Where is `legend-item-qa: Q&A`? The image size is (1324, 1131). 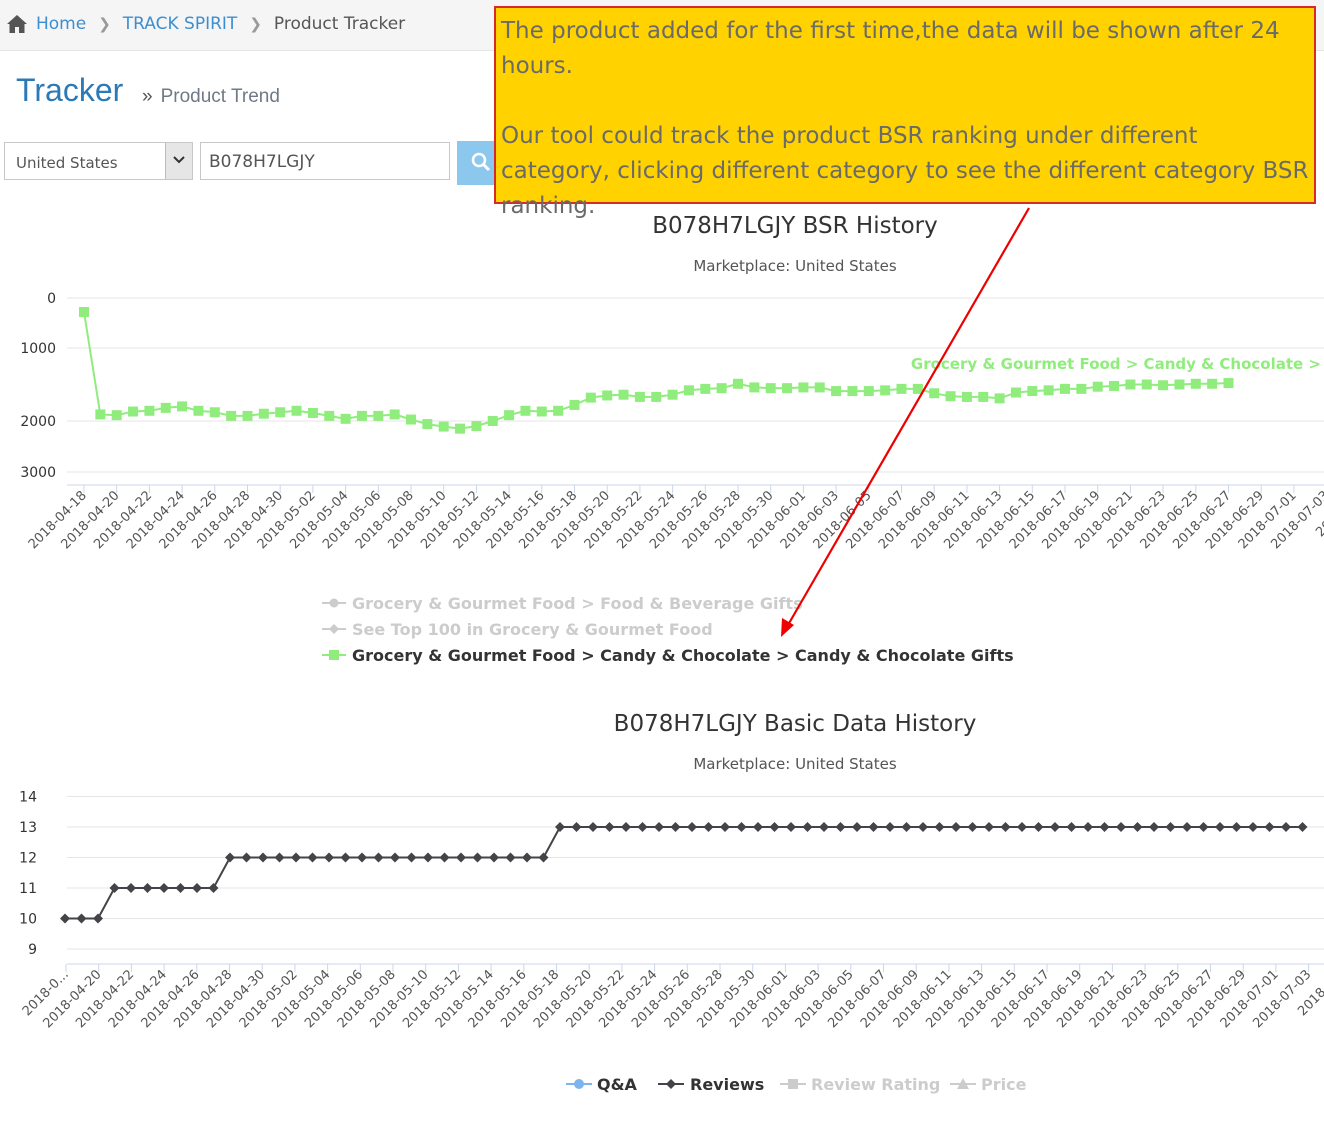
legend-item-qa: Q&A is located at coordinates (602, 1084).